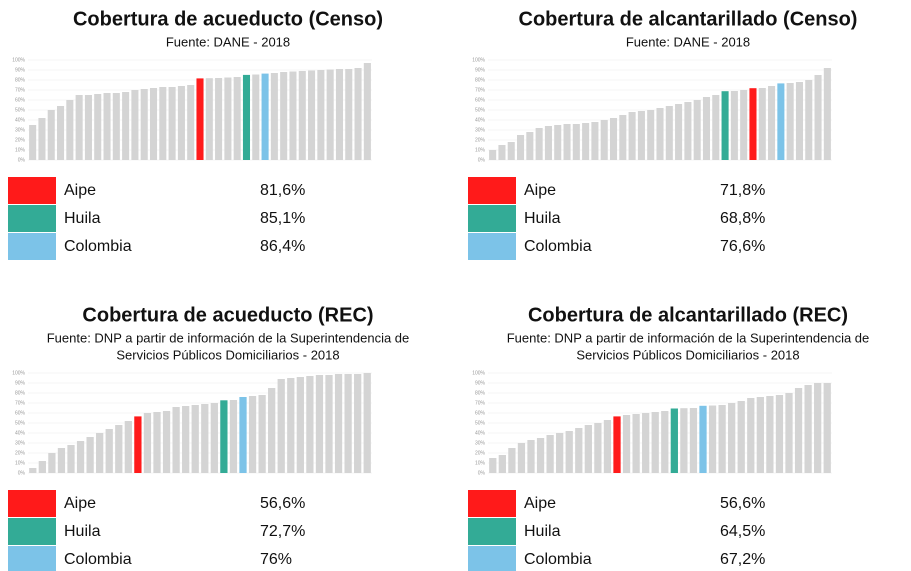  What do you see at coordinates (742, 531) in the screenshot?
I see `legend-value: 64,5%` at bounding box center [742, 531].